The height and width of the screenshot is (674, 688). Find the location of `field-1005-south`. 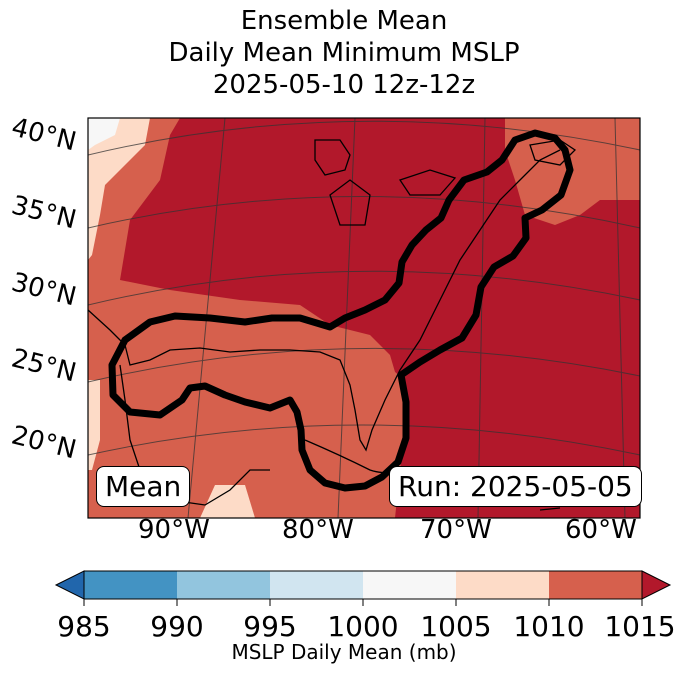

field-1005-south is located at coordinates (227, 501).